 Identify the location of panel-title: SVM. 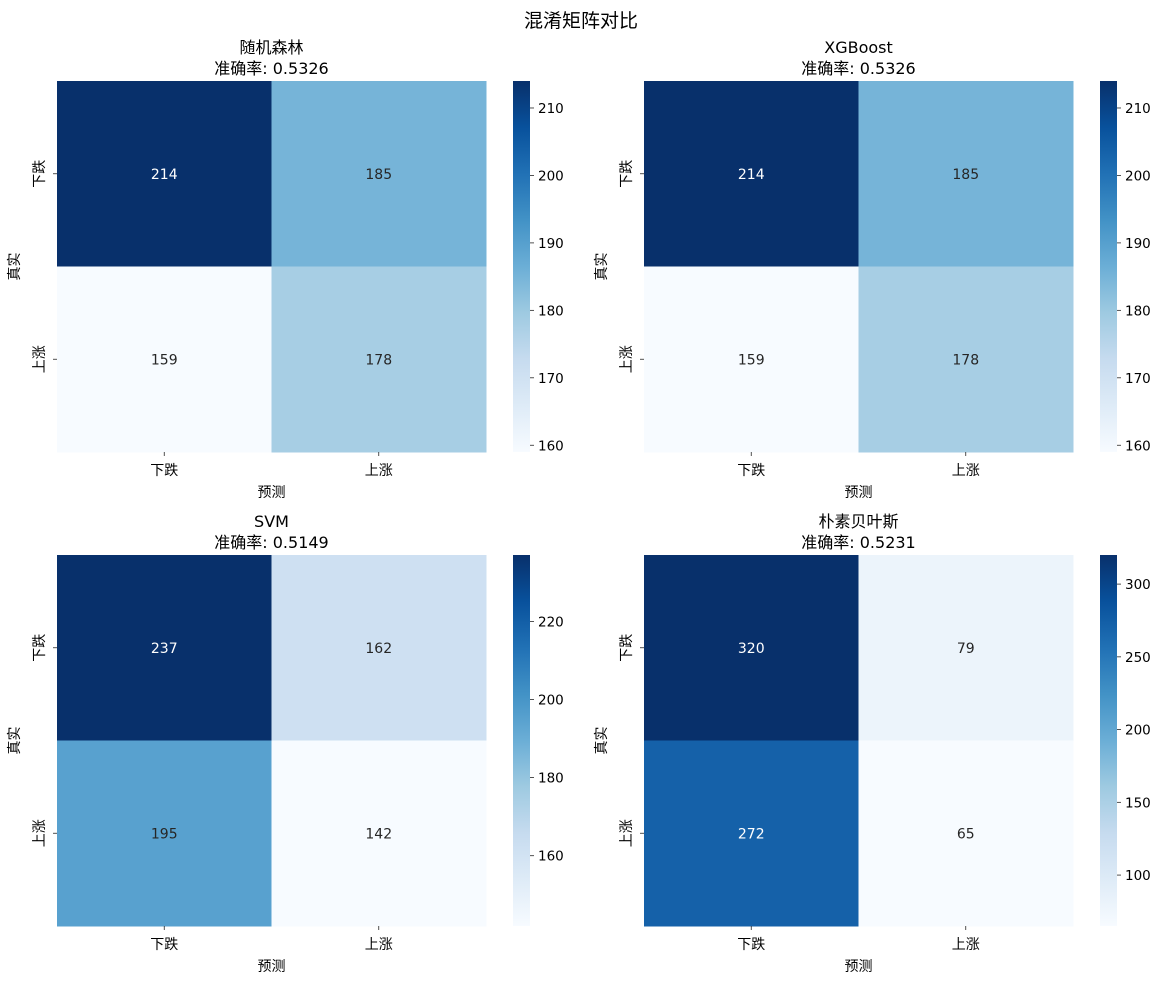
(271, 521).